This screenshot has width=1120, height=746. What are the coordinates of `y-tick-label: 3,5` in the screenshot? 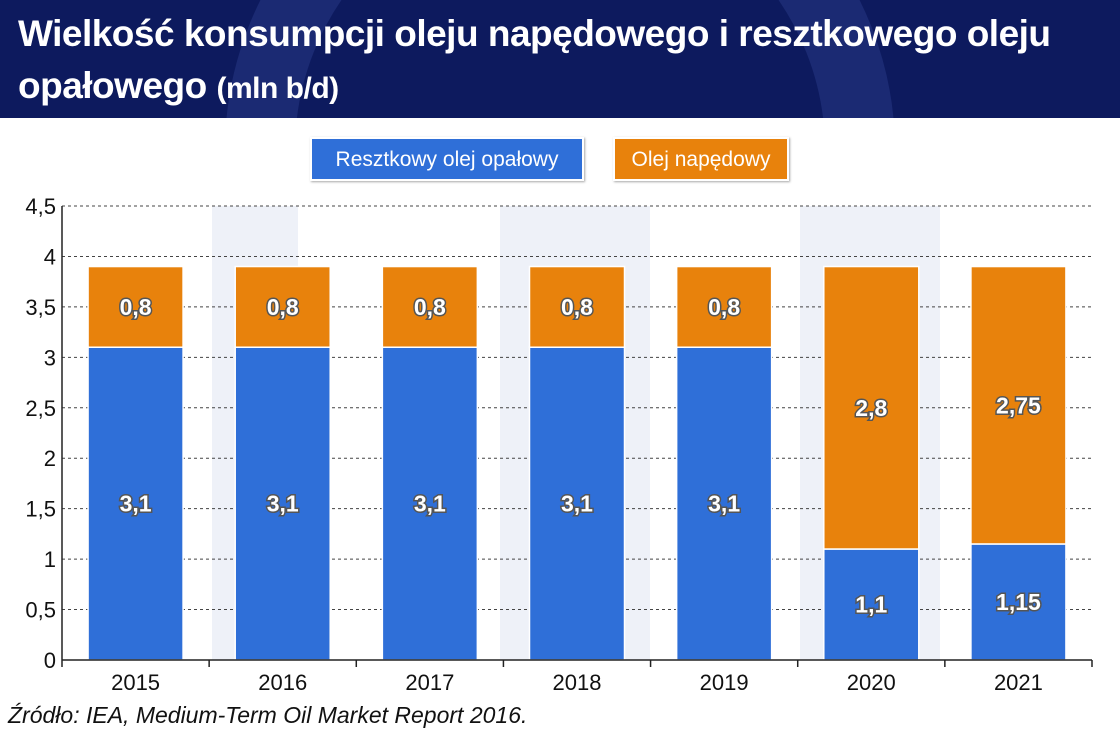 It's located at (40, 307).